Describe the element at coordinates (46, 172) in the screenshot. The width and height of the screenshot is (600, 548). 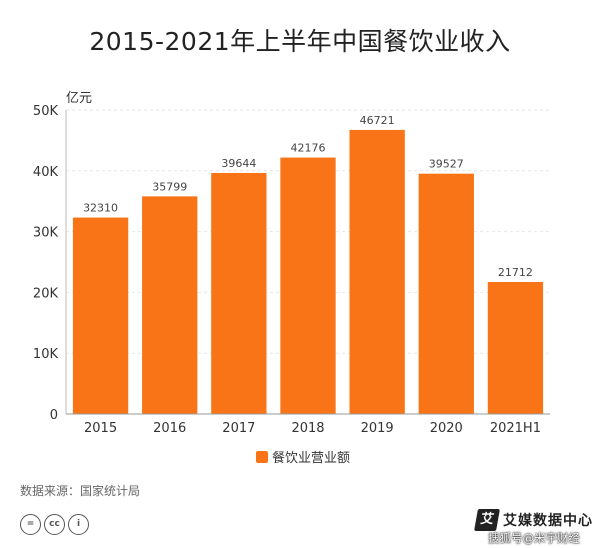
I see `y-tick-label: 40K` at that location.